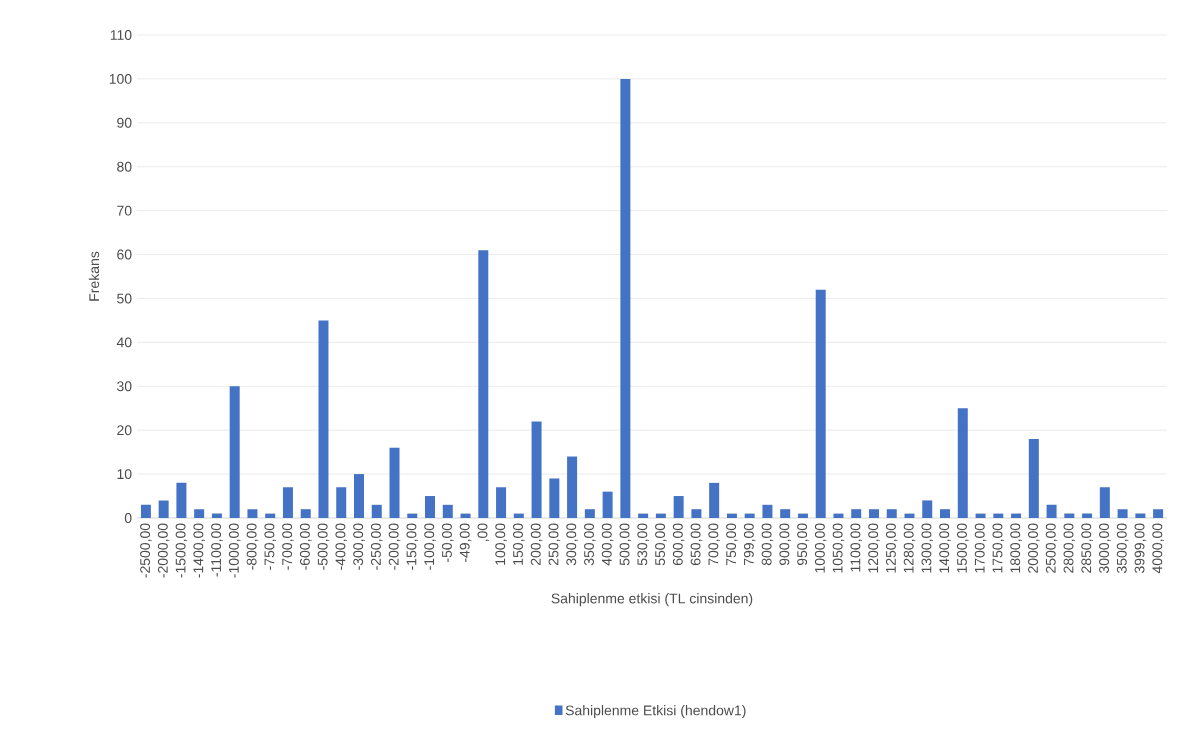 This screenshot has width=1195, height=749. I want to click on y-tick-label: 80, so click(124, 166).